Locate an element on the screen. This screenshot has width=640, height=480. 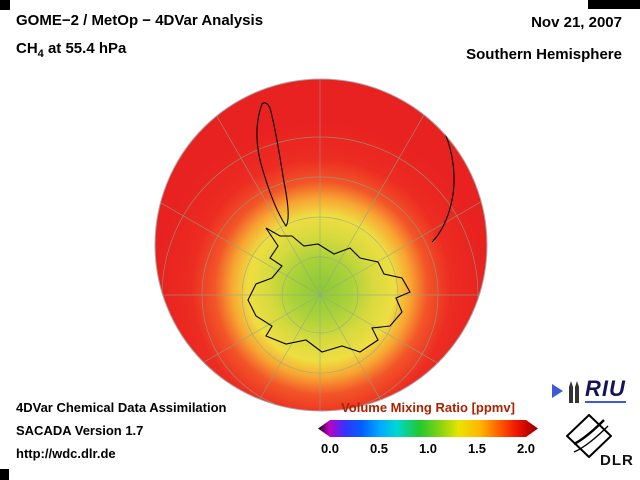
riu-logo-text: RIU is located at coordinates (605, 389).